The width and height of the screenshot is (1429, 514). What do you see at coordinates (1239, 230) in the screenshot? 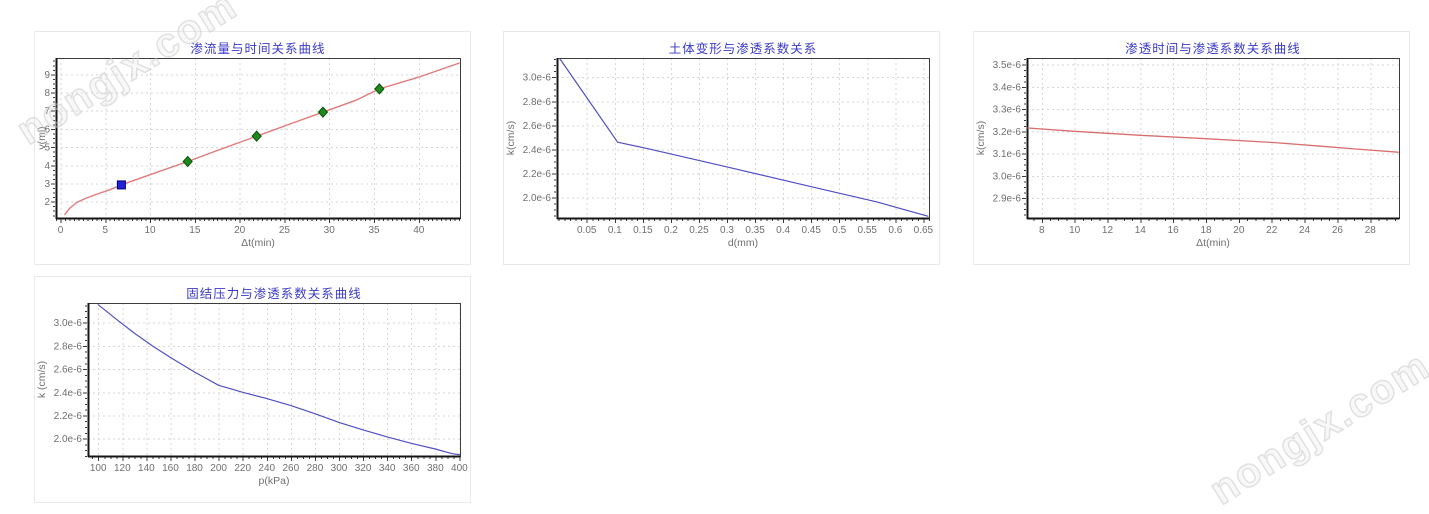
I see `svg-text: 20` at bounding box center [1239, 230].